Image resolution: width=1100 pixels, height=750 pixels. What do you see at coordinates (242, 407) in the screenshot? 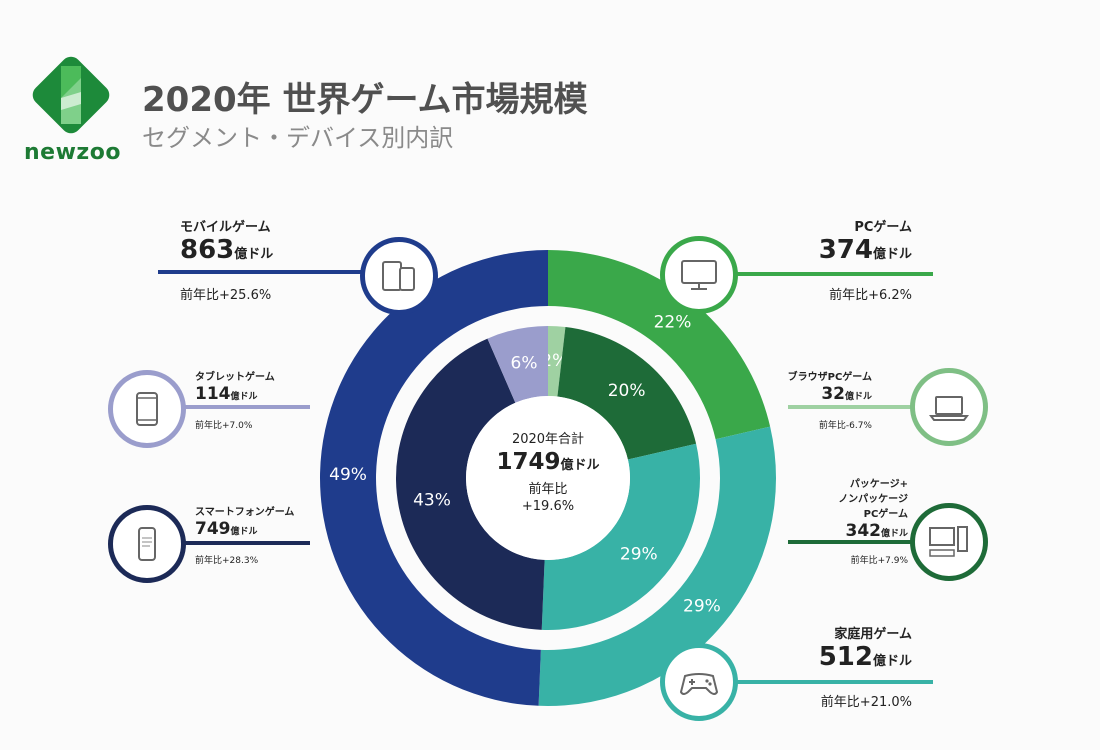
I see `tablet-leader-line` at bounding box center [242, 407].